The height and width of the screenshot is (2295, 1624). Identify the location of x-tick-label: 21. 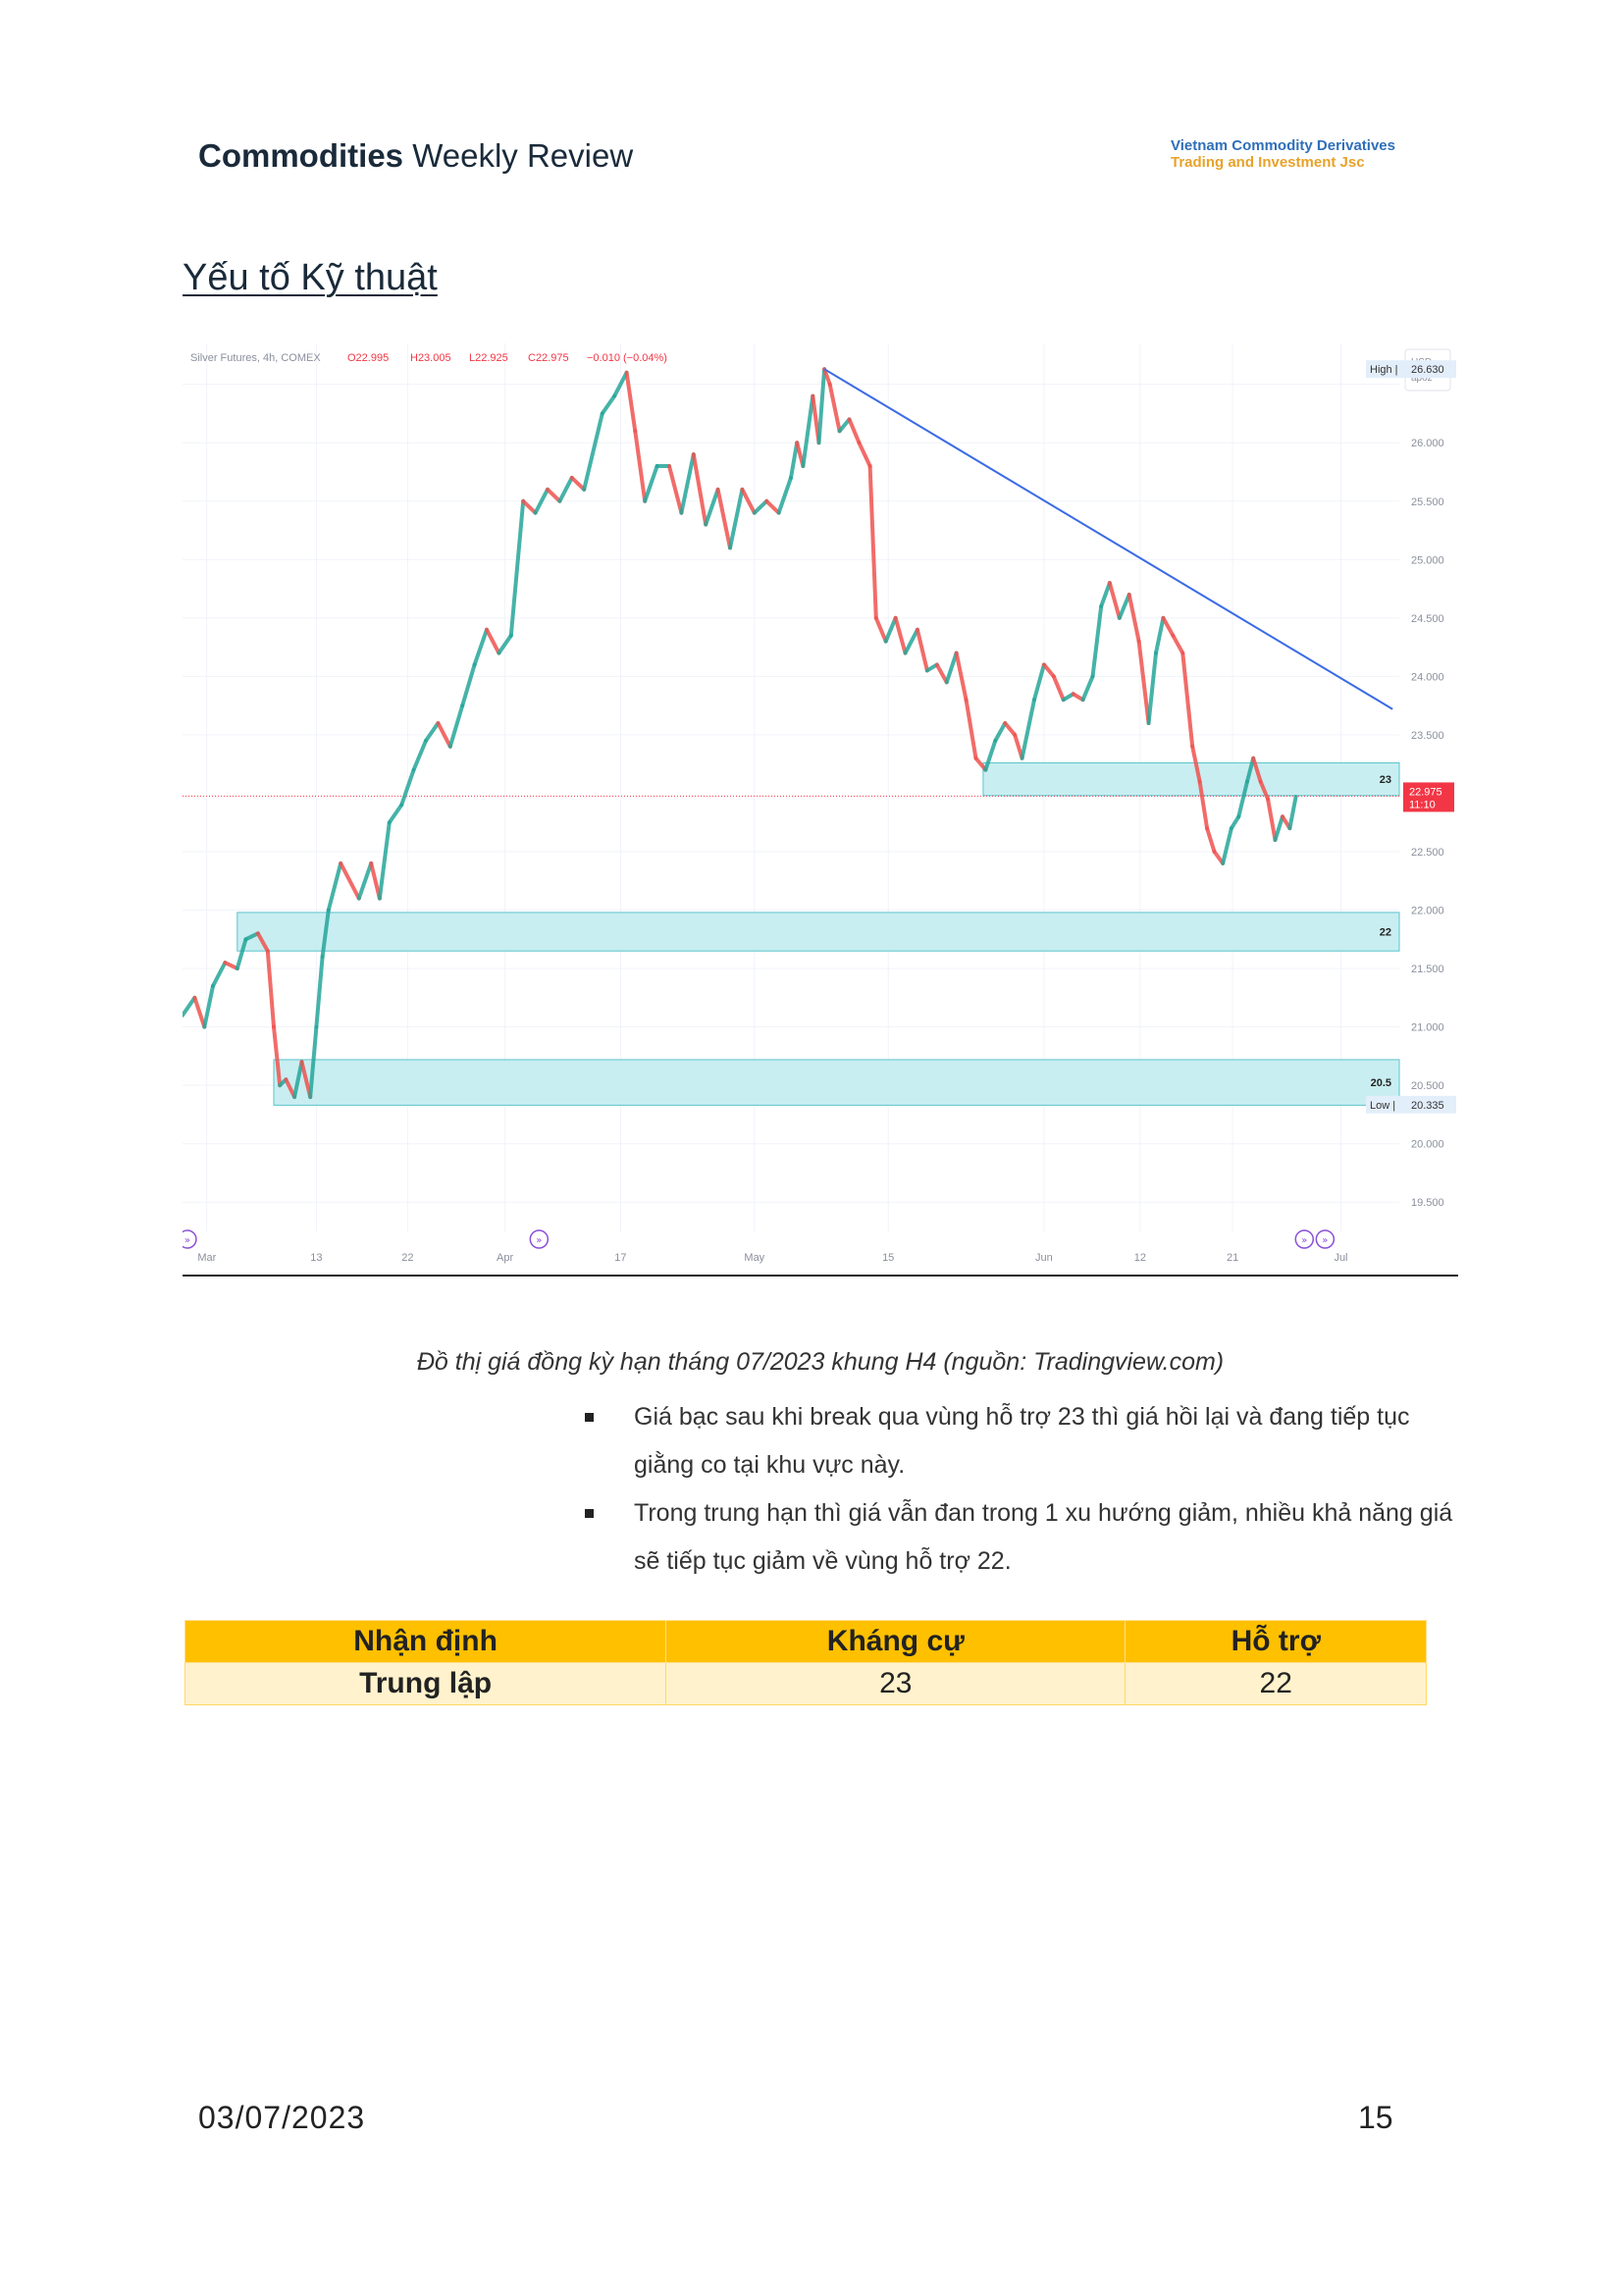
(1232, 1258).